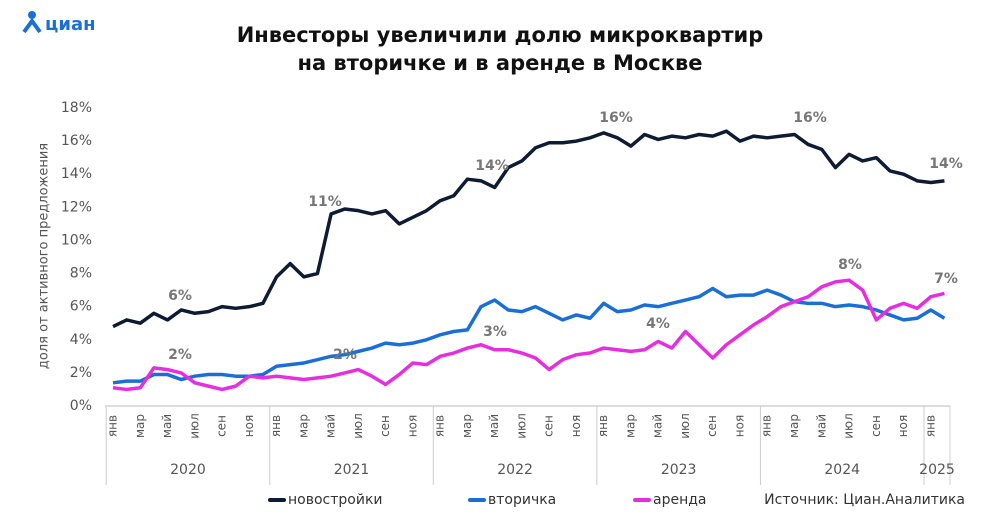 The height and width of the screenshot is (525, 1000). Describe the element at coordinates (81, 373) in the screenshot. I see `y-tick-label: 2%` at that location.